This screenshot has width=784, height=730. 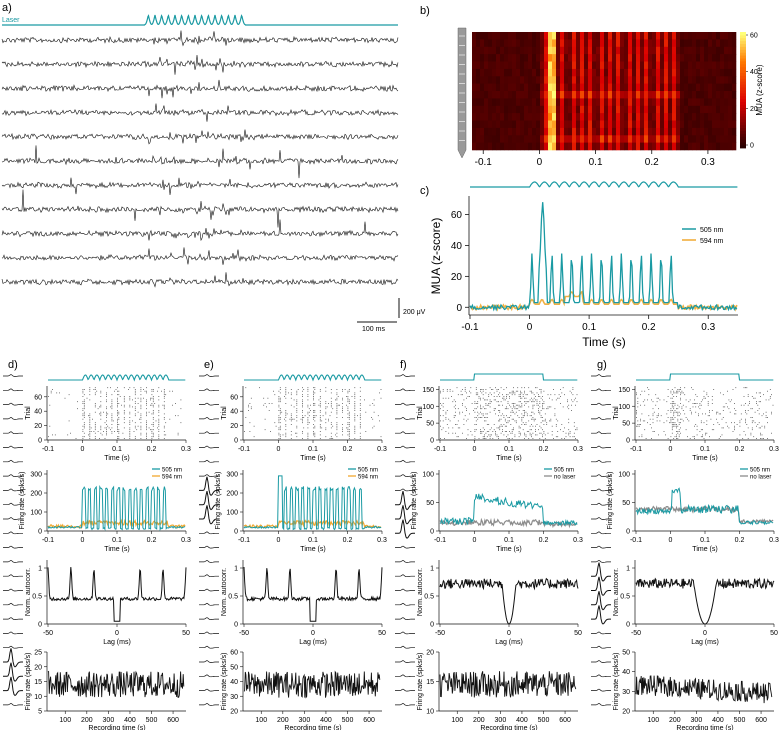 I want to click on rate-x-tick-label: 0.3, so click(x=578, y=540).